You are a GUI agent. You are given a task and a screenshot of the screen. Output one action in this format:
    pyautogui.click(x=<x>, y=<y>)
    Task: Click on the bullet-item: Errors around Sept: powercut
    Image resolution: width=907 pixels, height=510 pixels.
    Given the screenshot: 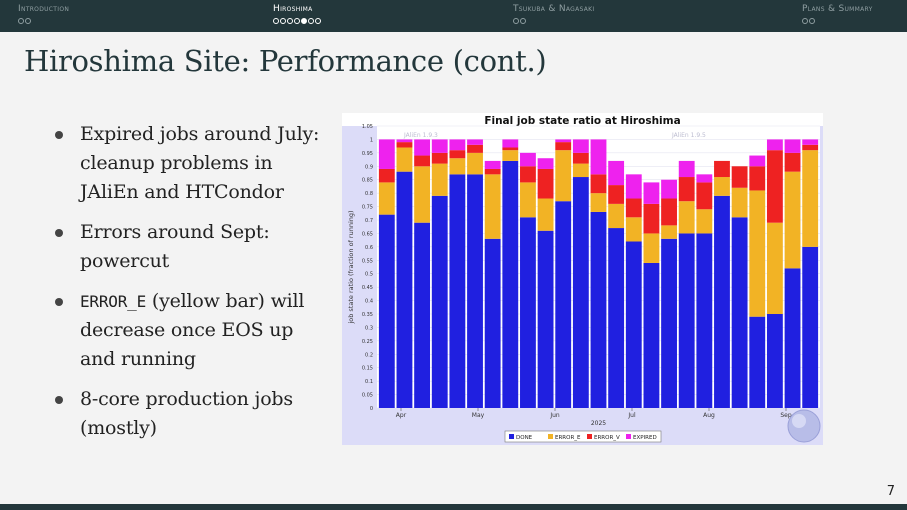 What is the action you would take?
    pyautogui.click(x=189, y=247)
    